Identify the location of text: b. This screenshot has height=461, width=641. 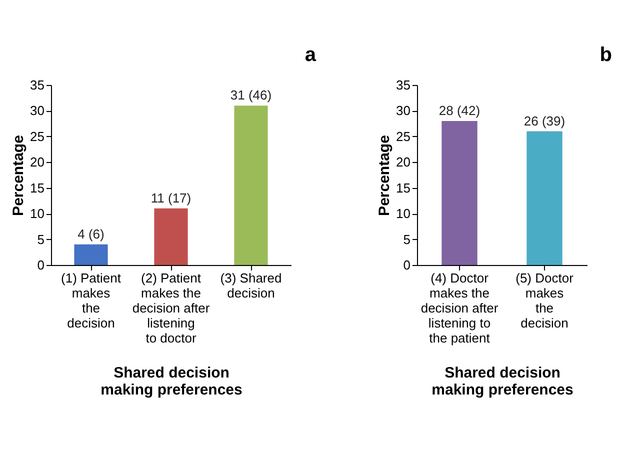
(606, 55).